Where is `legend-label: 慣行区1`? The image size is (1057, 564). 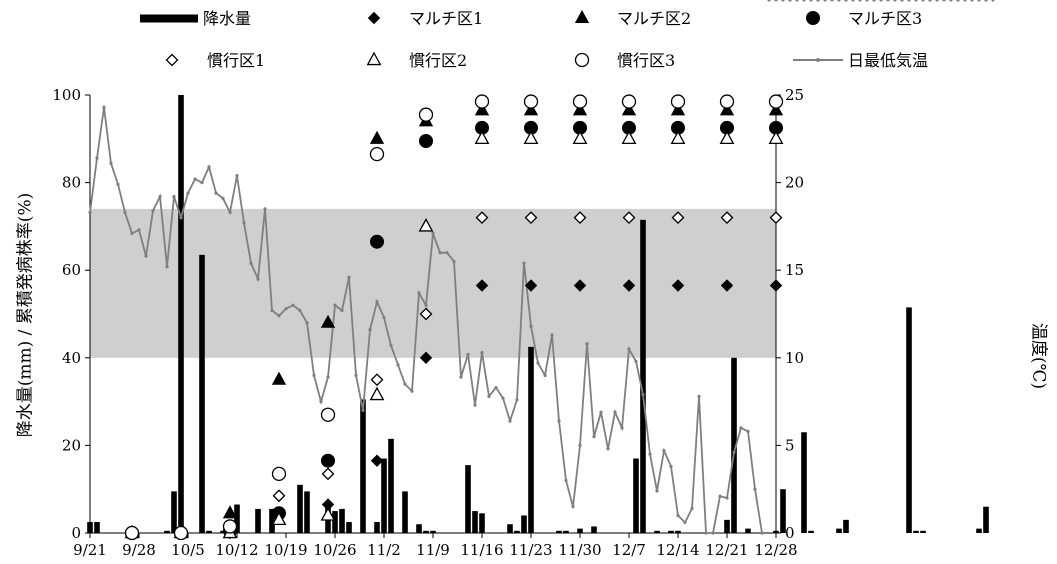 legend-label: 慣行区1 is located at coordinates (236, 60).